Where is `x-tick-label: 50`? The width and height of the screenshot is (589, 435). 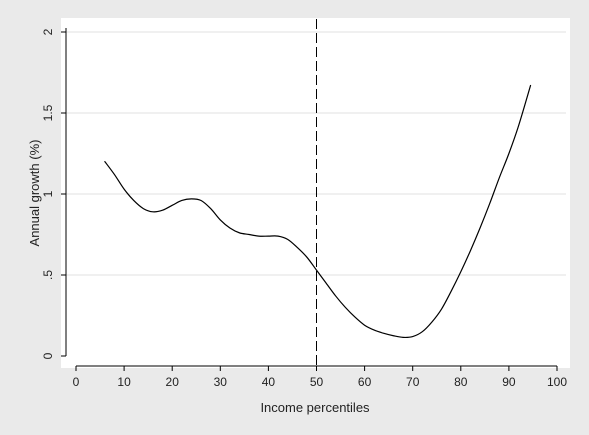
x-tick-label: 50 is located at coordinates (317, 382).